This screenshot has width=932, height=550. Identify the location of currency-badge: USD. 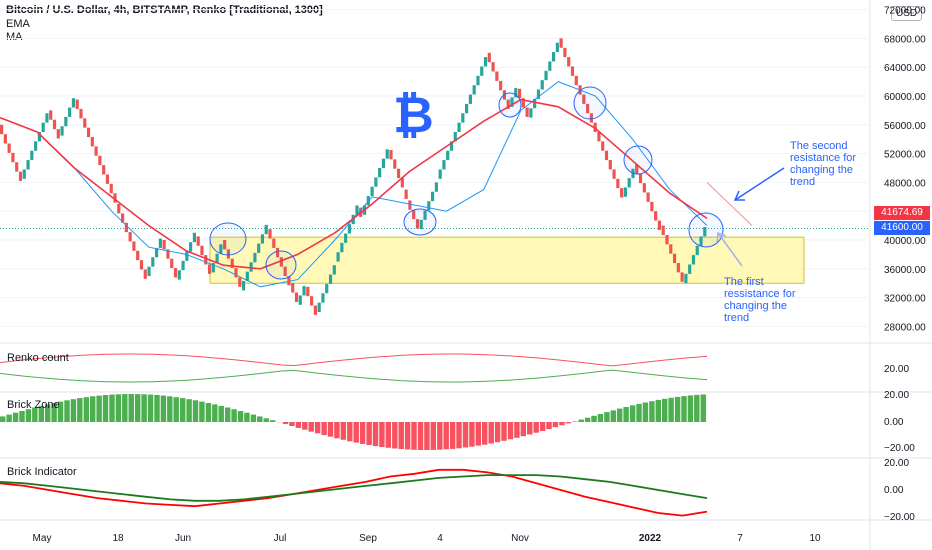
(907, 13).